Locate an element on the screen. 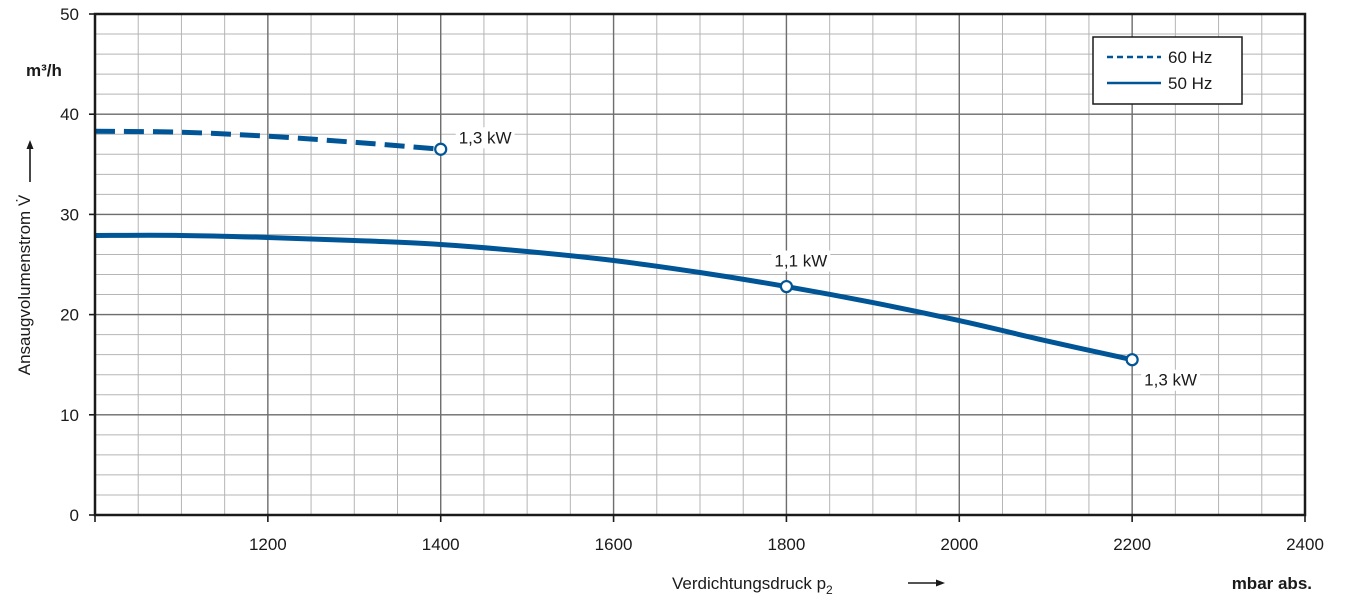  x-axis-unit: mbar abs. is located at coordinates (1272, 583).